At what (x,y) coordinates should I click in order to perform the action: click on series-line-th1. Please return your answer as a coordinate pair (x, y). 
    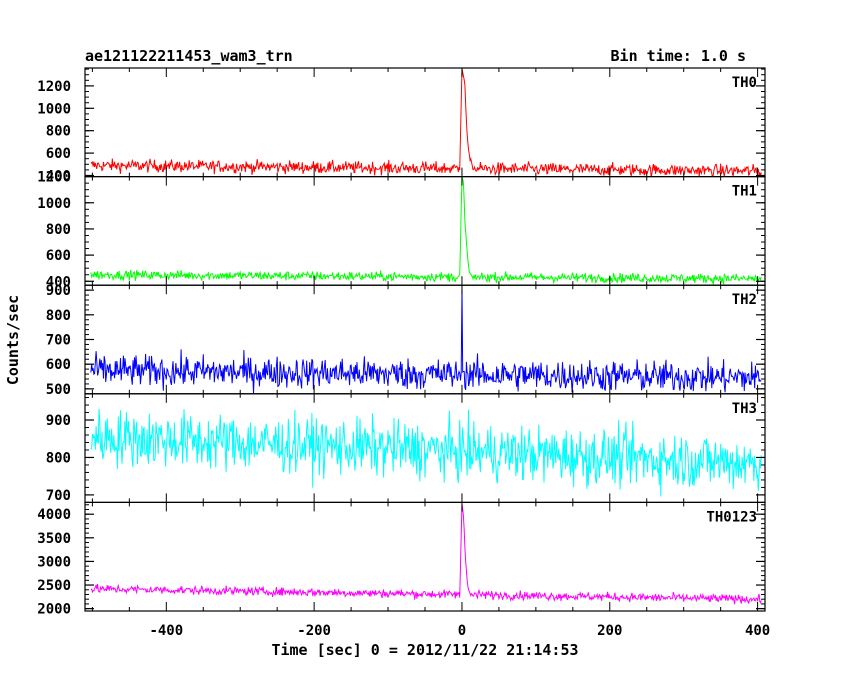
    Looking at the image, I should click on (426, 231).